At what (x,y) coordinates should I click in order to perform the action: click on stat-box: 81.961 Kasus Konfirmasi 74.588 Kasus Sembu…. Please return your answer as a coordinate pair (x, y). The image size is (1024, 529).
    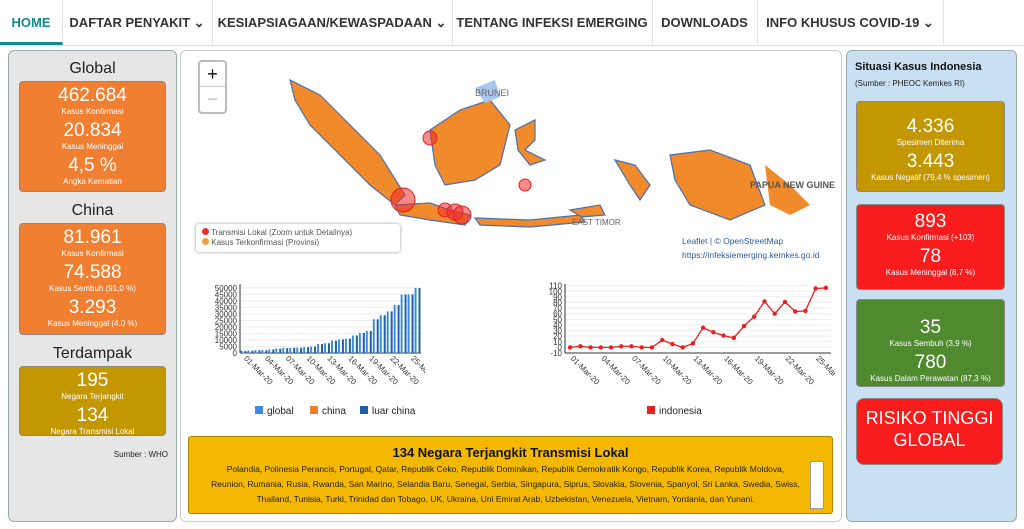
    Looking at the image, I should click on (92, 279).